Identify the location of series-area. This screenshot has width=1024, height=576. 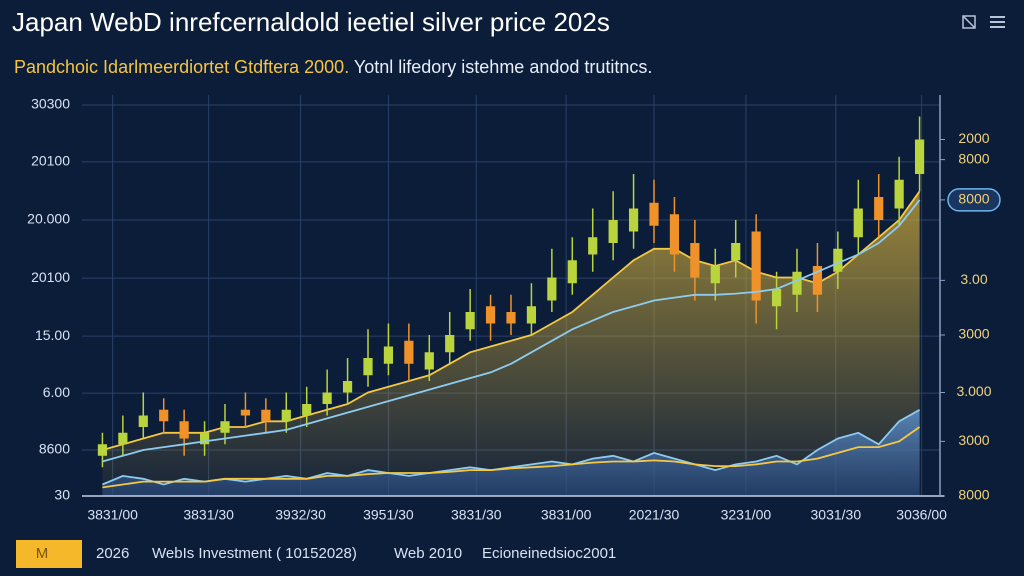
(511, 452).